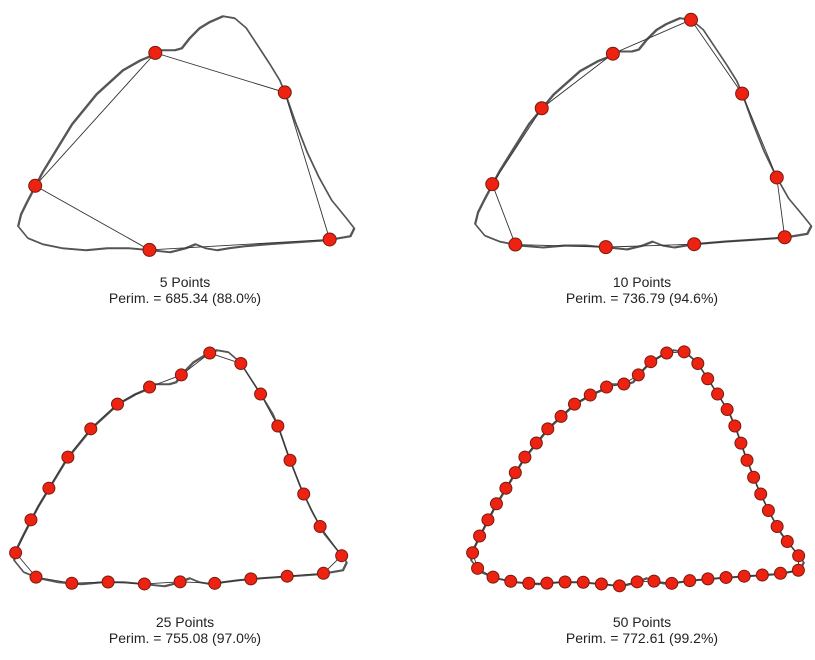 Image resolution: width=815 pixels, height=660 pixels. What do you see at coordinates (642, 282) in the screenshot?
I see `points-label: 10 Points` at bounding box center [642, 282].